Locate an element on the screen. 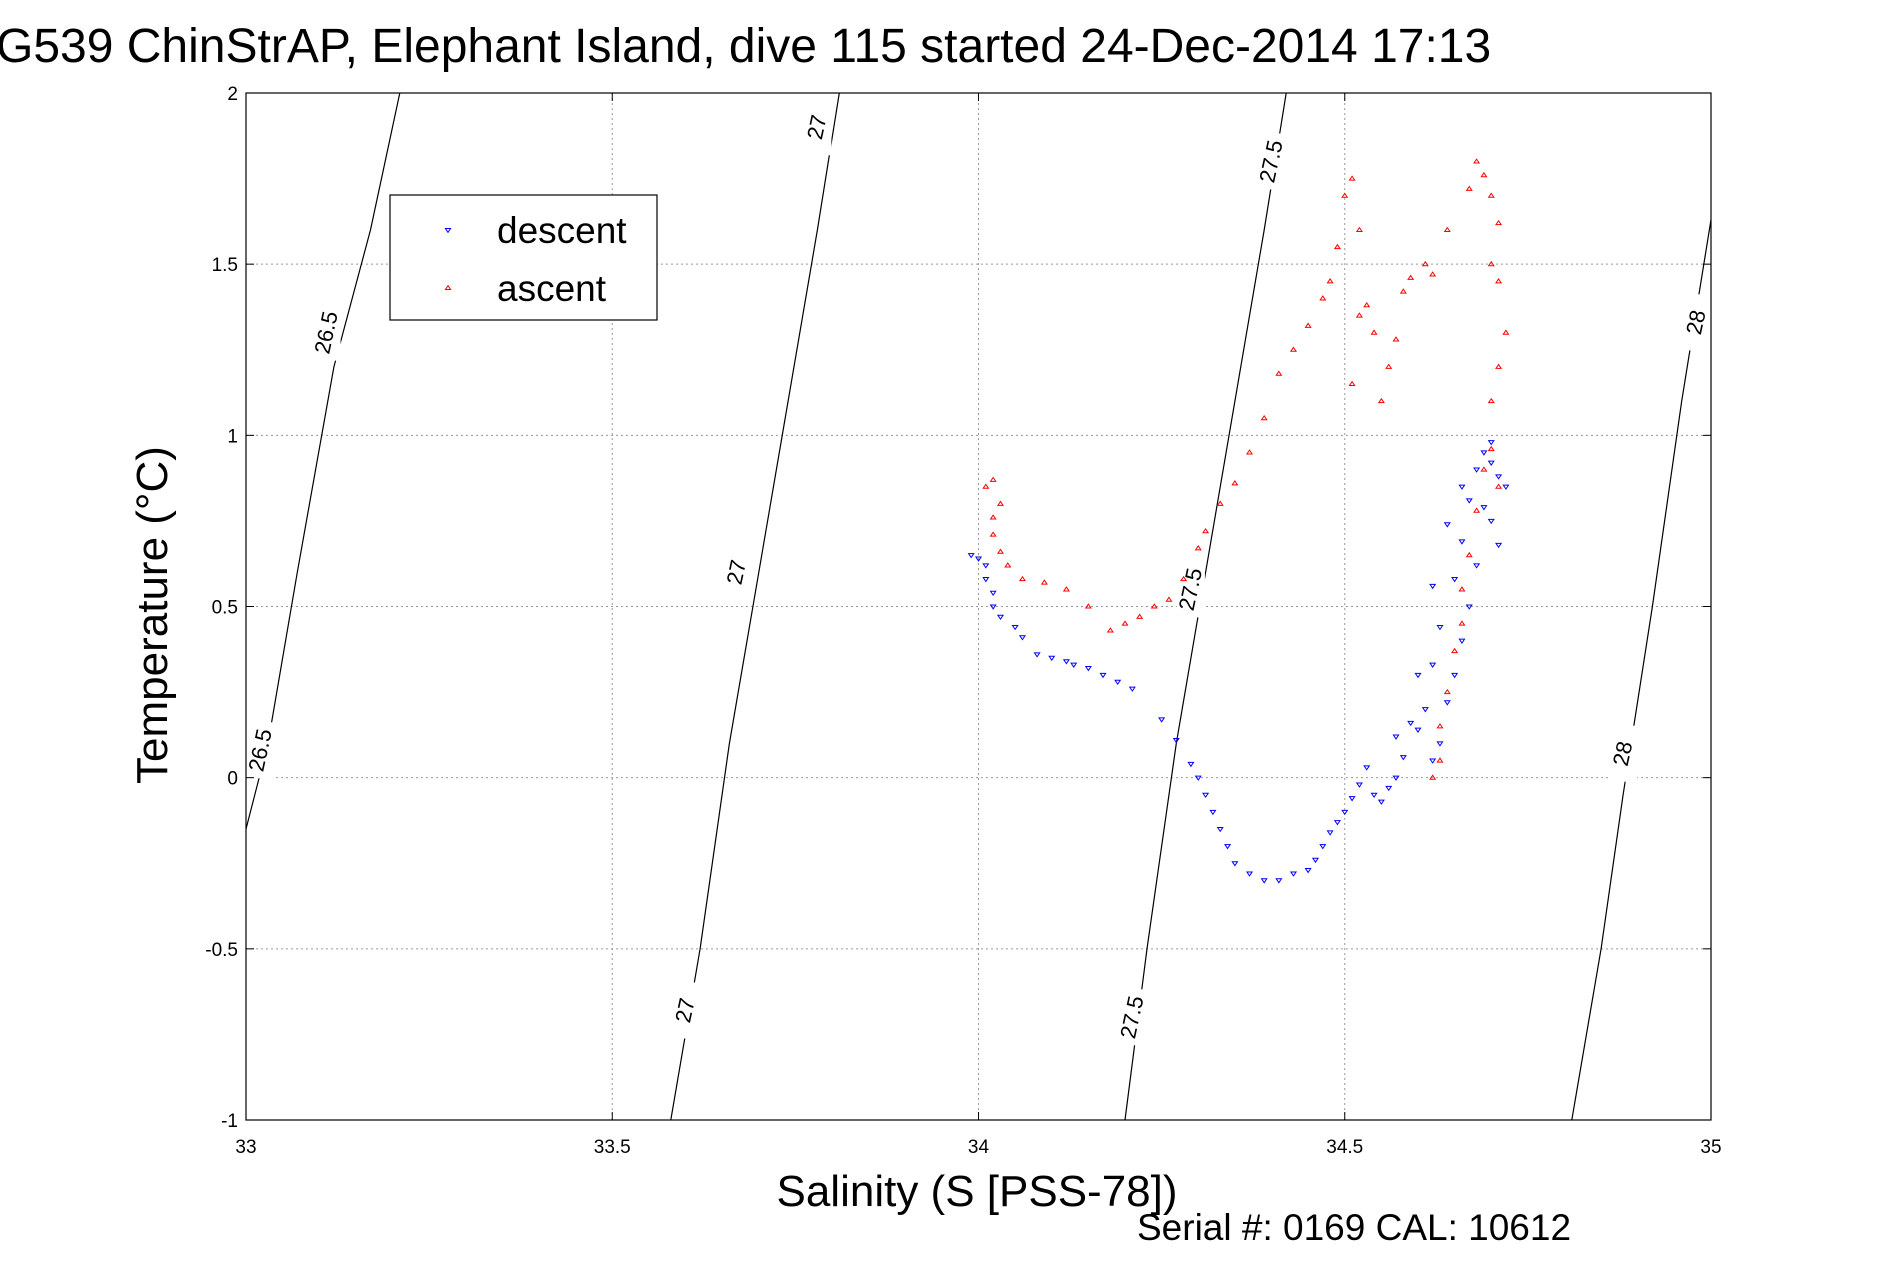  x-axis-label: Salinity (S [PSS-78]) is located at coordinates (976, 1191).